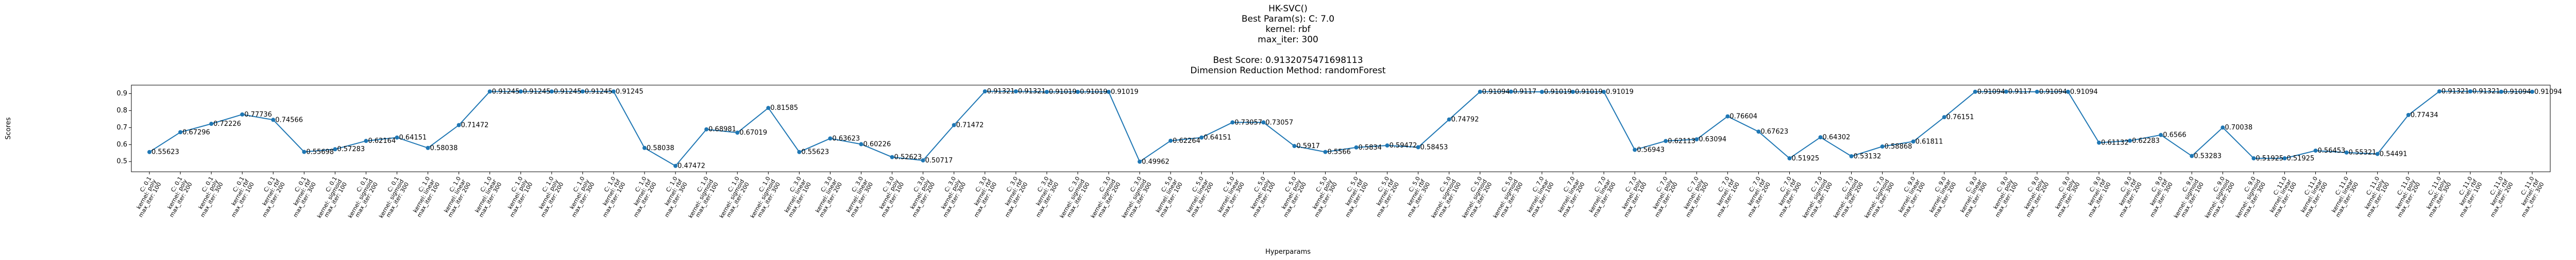 The width and height of the screenshot is (2576, 260). Describe the element at coordinates (1288, 252) in the screenshot. I see `x-axis-label: Hyperparams` at that location.